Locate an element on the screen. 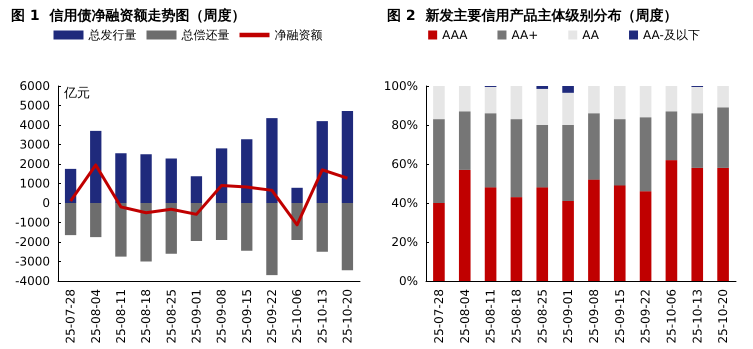  y-tick-label: -4000 is located at coordinates (32, 281).